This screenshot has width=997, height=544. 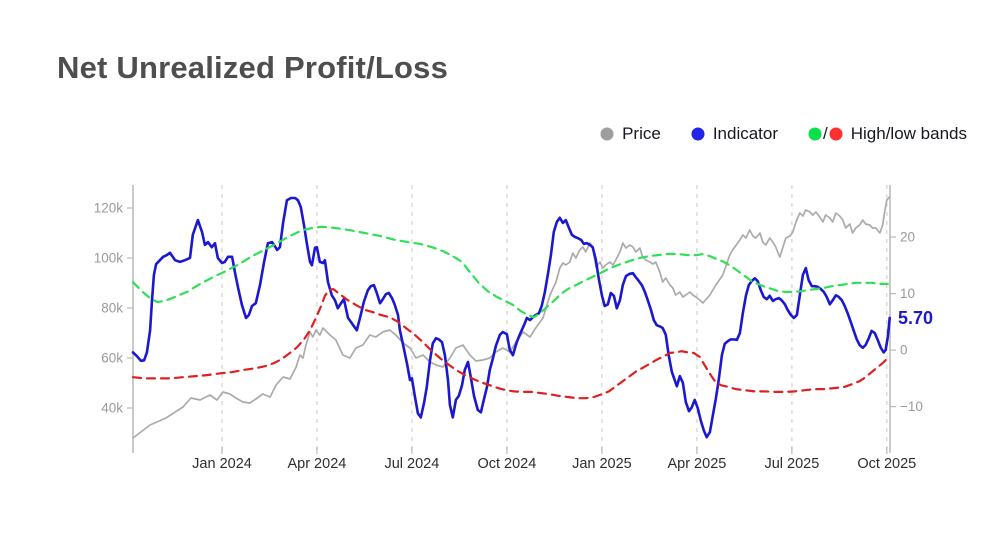 What do you see at coordinates (316, 464) in the screenshot?
I see `x-tick-label: Apr 2024` at bounding box center [316, 464].